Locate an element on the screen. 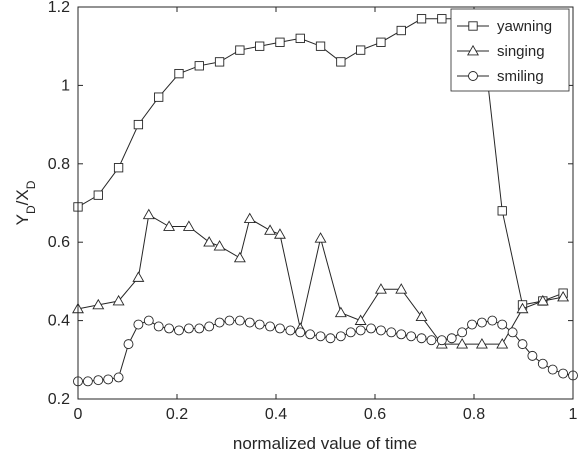  y-axis-title: YD/XD is located at coordinates (25, 202).